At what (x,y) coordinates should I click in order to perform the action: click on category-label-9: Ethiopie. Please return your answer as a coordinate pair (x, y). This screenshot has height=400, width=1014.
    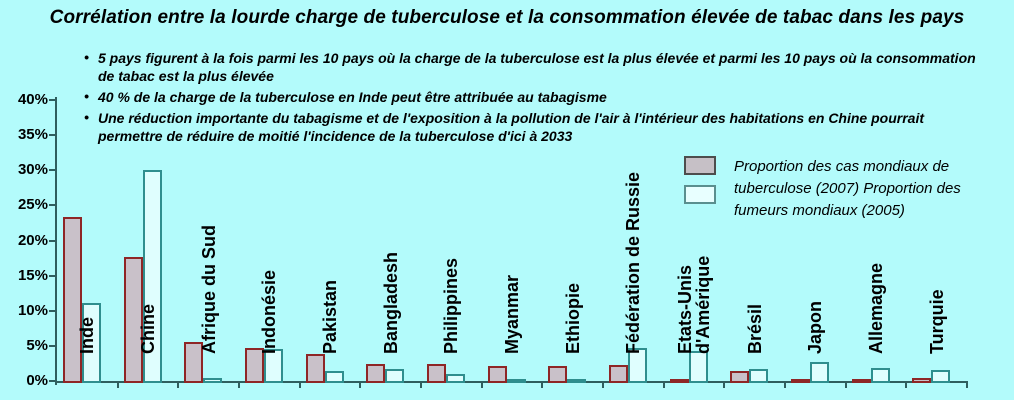
    Looking at the image, I should click on (572, 318).